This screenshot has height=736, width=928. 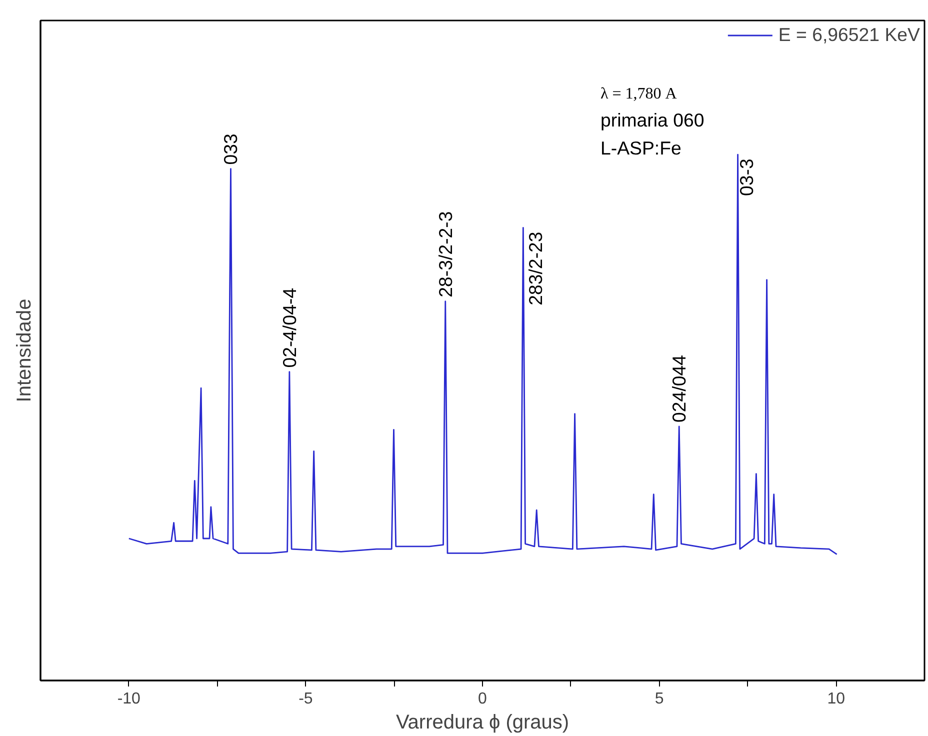 What do you see at coordinates (231, 149) in the screenshot?
I see `annotation: 033` at bounding box center [231, 149].